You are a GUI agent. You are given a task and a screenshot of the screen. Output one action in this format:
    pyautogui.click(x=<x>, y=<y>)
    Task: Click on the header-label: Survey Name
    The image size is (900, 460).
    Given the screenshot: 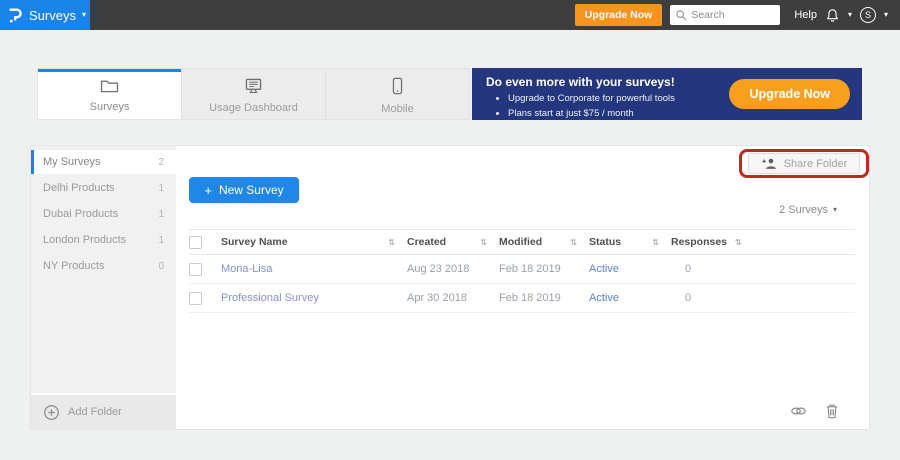 What is the action you would take?
    pyautogui.click(x=254, y=242)
    